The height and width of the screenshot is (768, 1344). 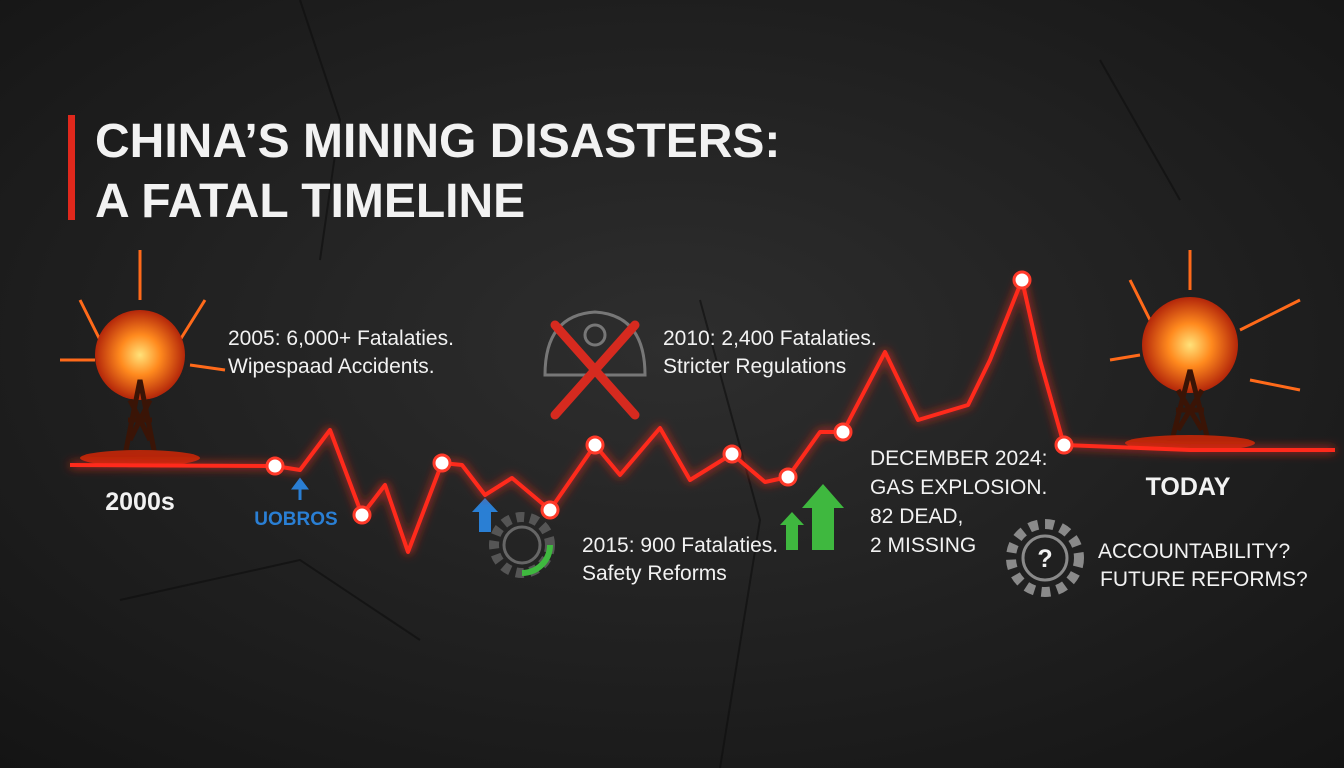 I want to click on event-text: 2015: 900 Fatalaties., so click(x=680, y=545).